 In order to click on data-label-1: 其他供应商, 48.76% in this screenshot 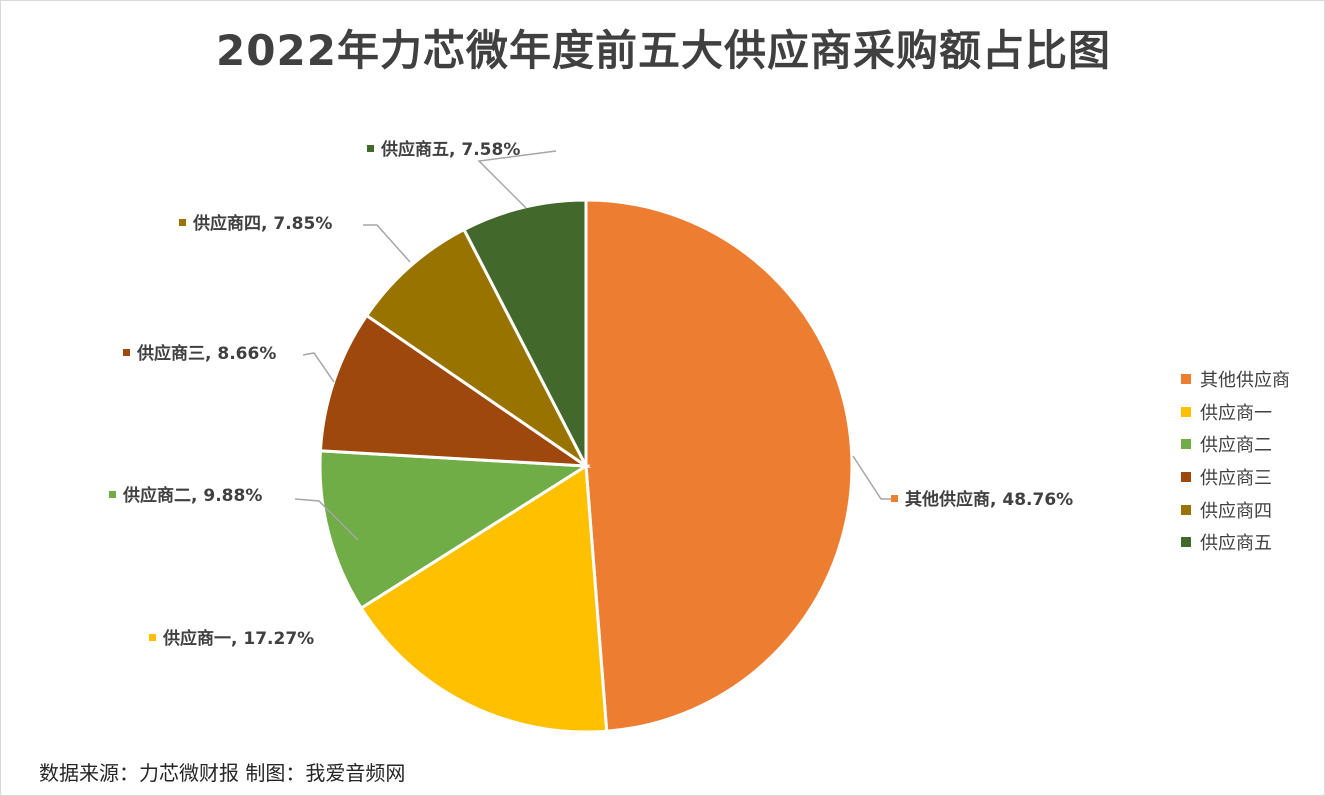, I will do `click(989, 499)`.